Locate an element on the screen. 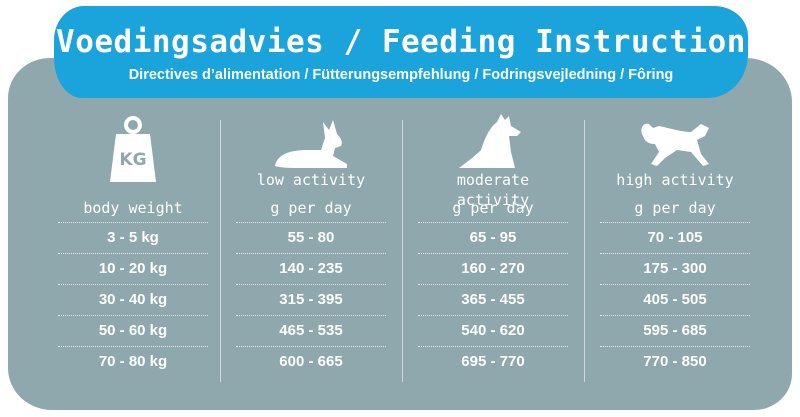 This screenshot has width=800, height=417. table-cell: 30 - 40 kg is located at coordinates (133, 299).